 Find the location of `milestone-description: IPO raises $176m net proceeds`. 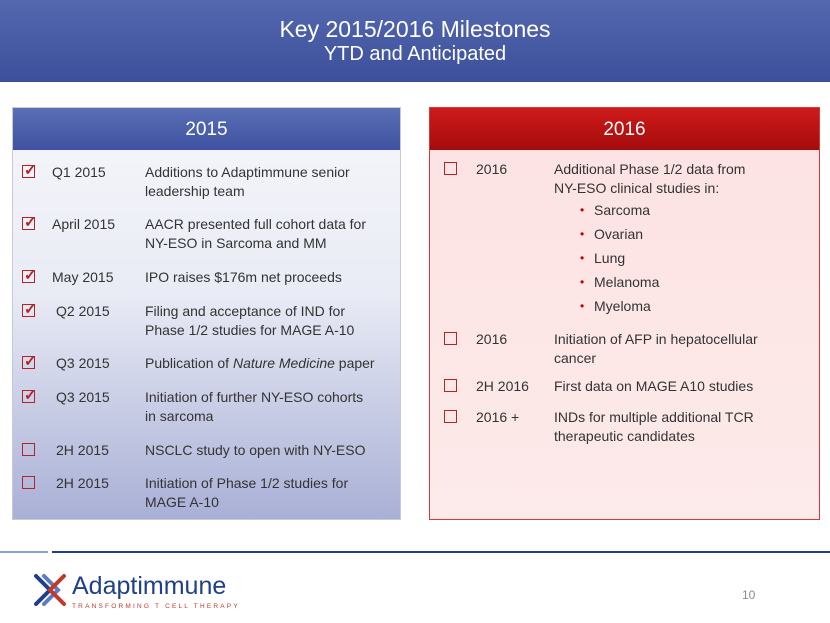

milestone-description: IPO raises $176m net proceeds is located at coordinates (243, 277).